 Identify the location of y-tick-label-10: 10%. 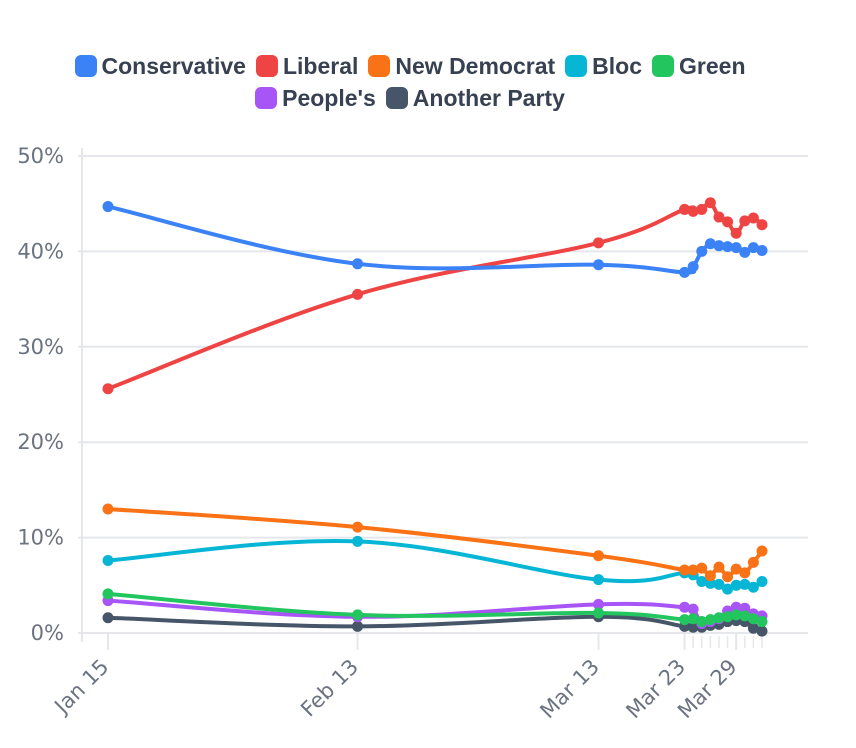
(40, 538).